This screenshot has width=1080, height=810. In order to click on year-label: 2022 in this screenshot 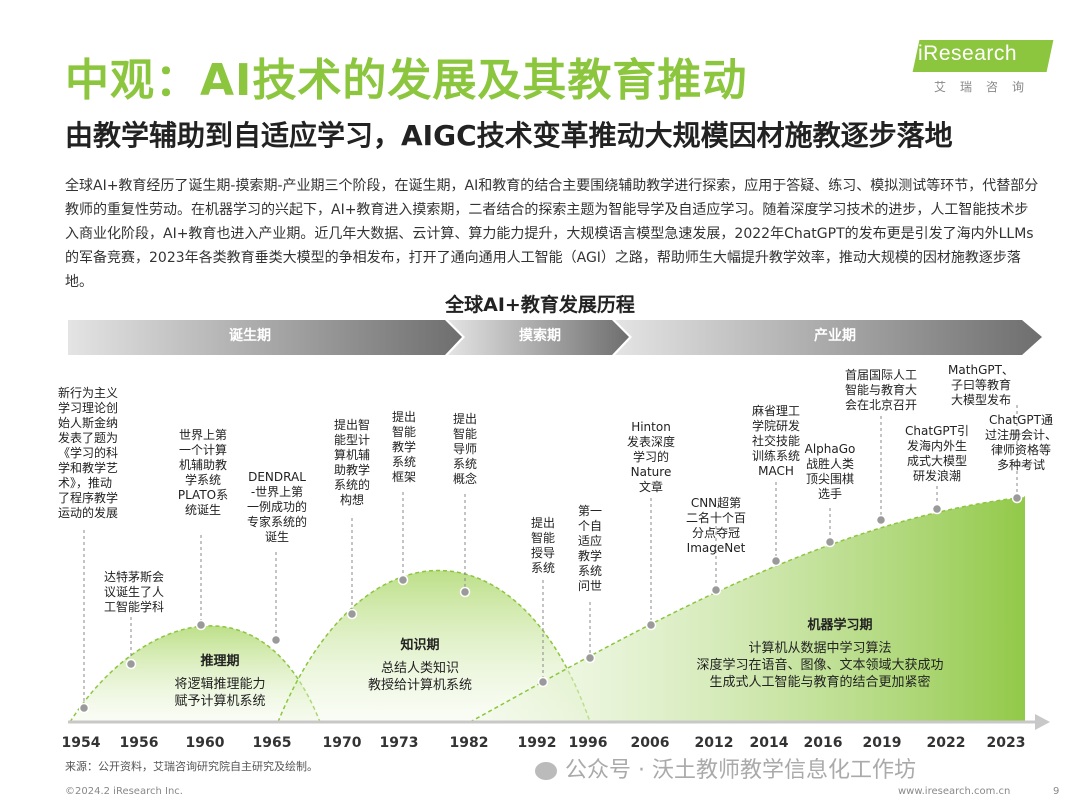, I will do `click(946, 743)`.